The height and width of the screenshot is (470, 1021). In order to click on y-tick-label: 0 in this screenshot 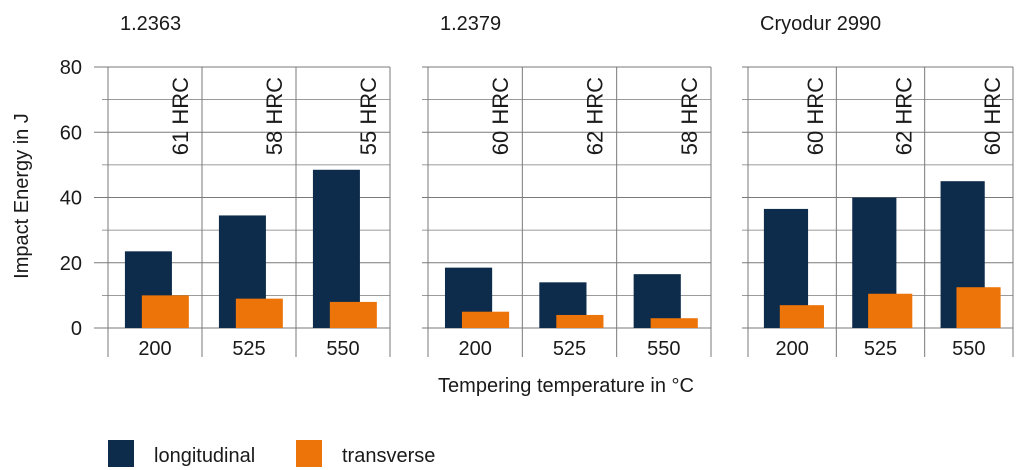, I will do `click(76, 329)`.